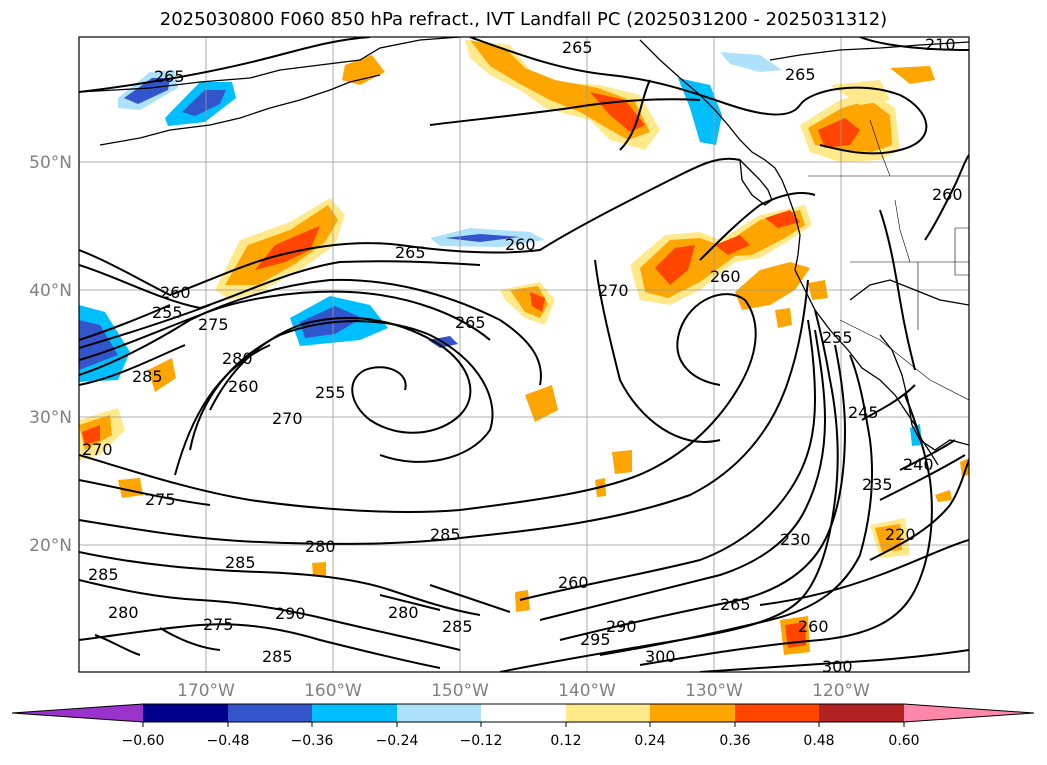 Image resolution: width=1047 pixels, height=765 pixels. What do you see at coordinates (228, 741) in the screenshot?
I see `colorbar-tick-label: −0.48` at bounding box center [228, 741].